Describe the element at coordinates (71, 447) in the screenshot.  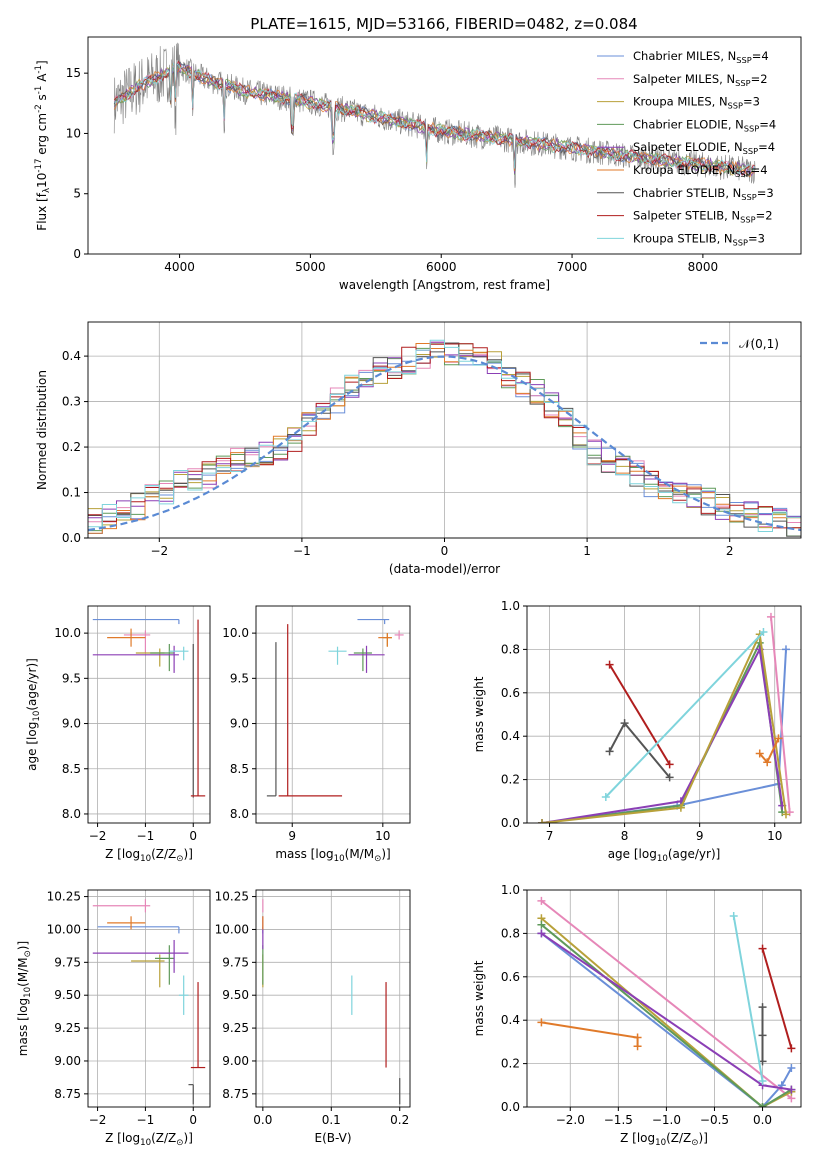
I see `y-tick-label: 0.2` at that location.